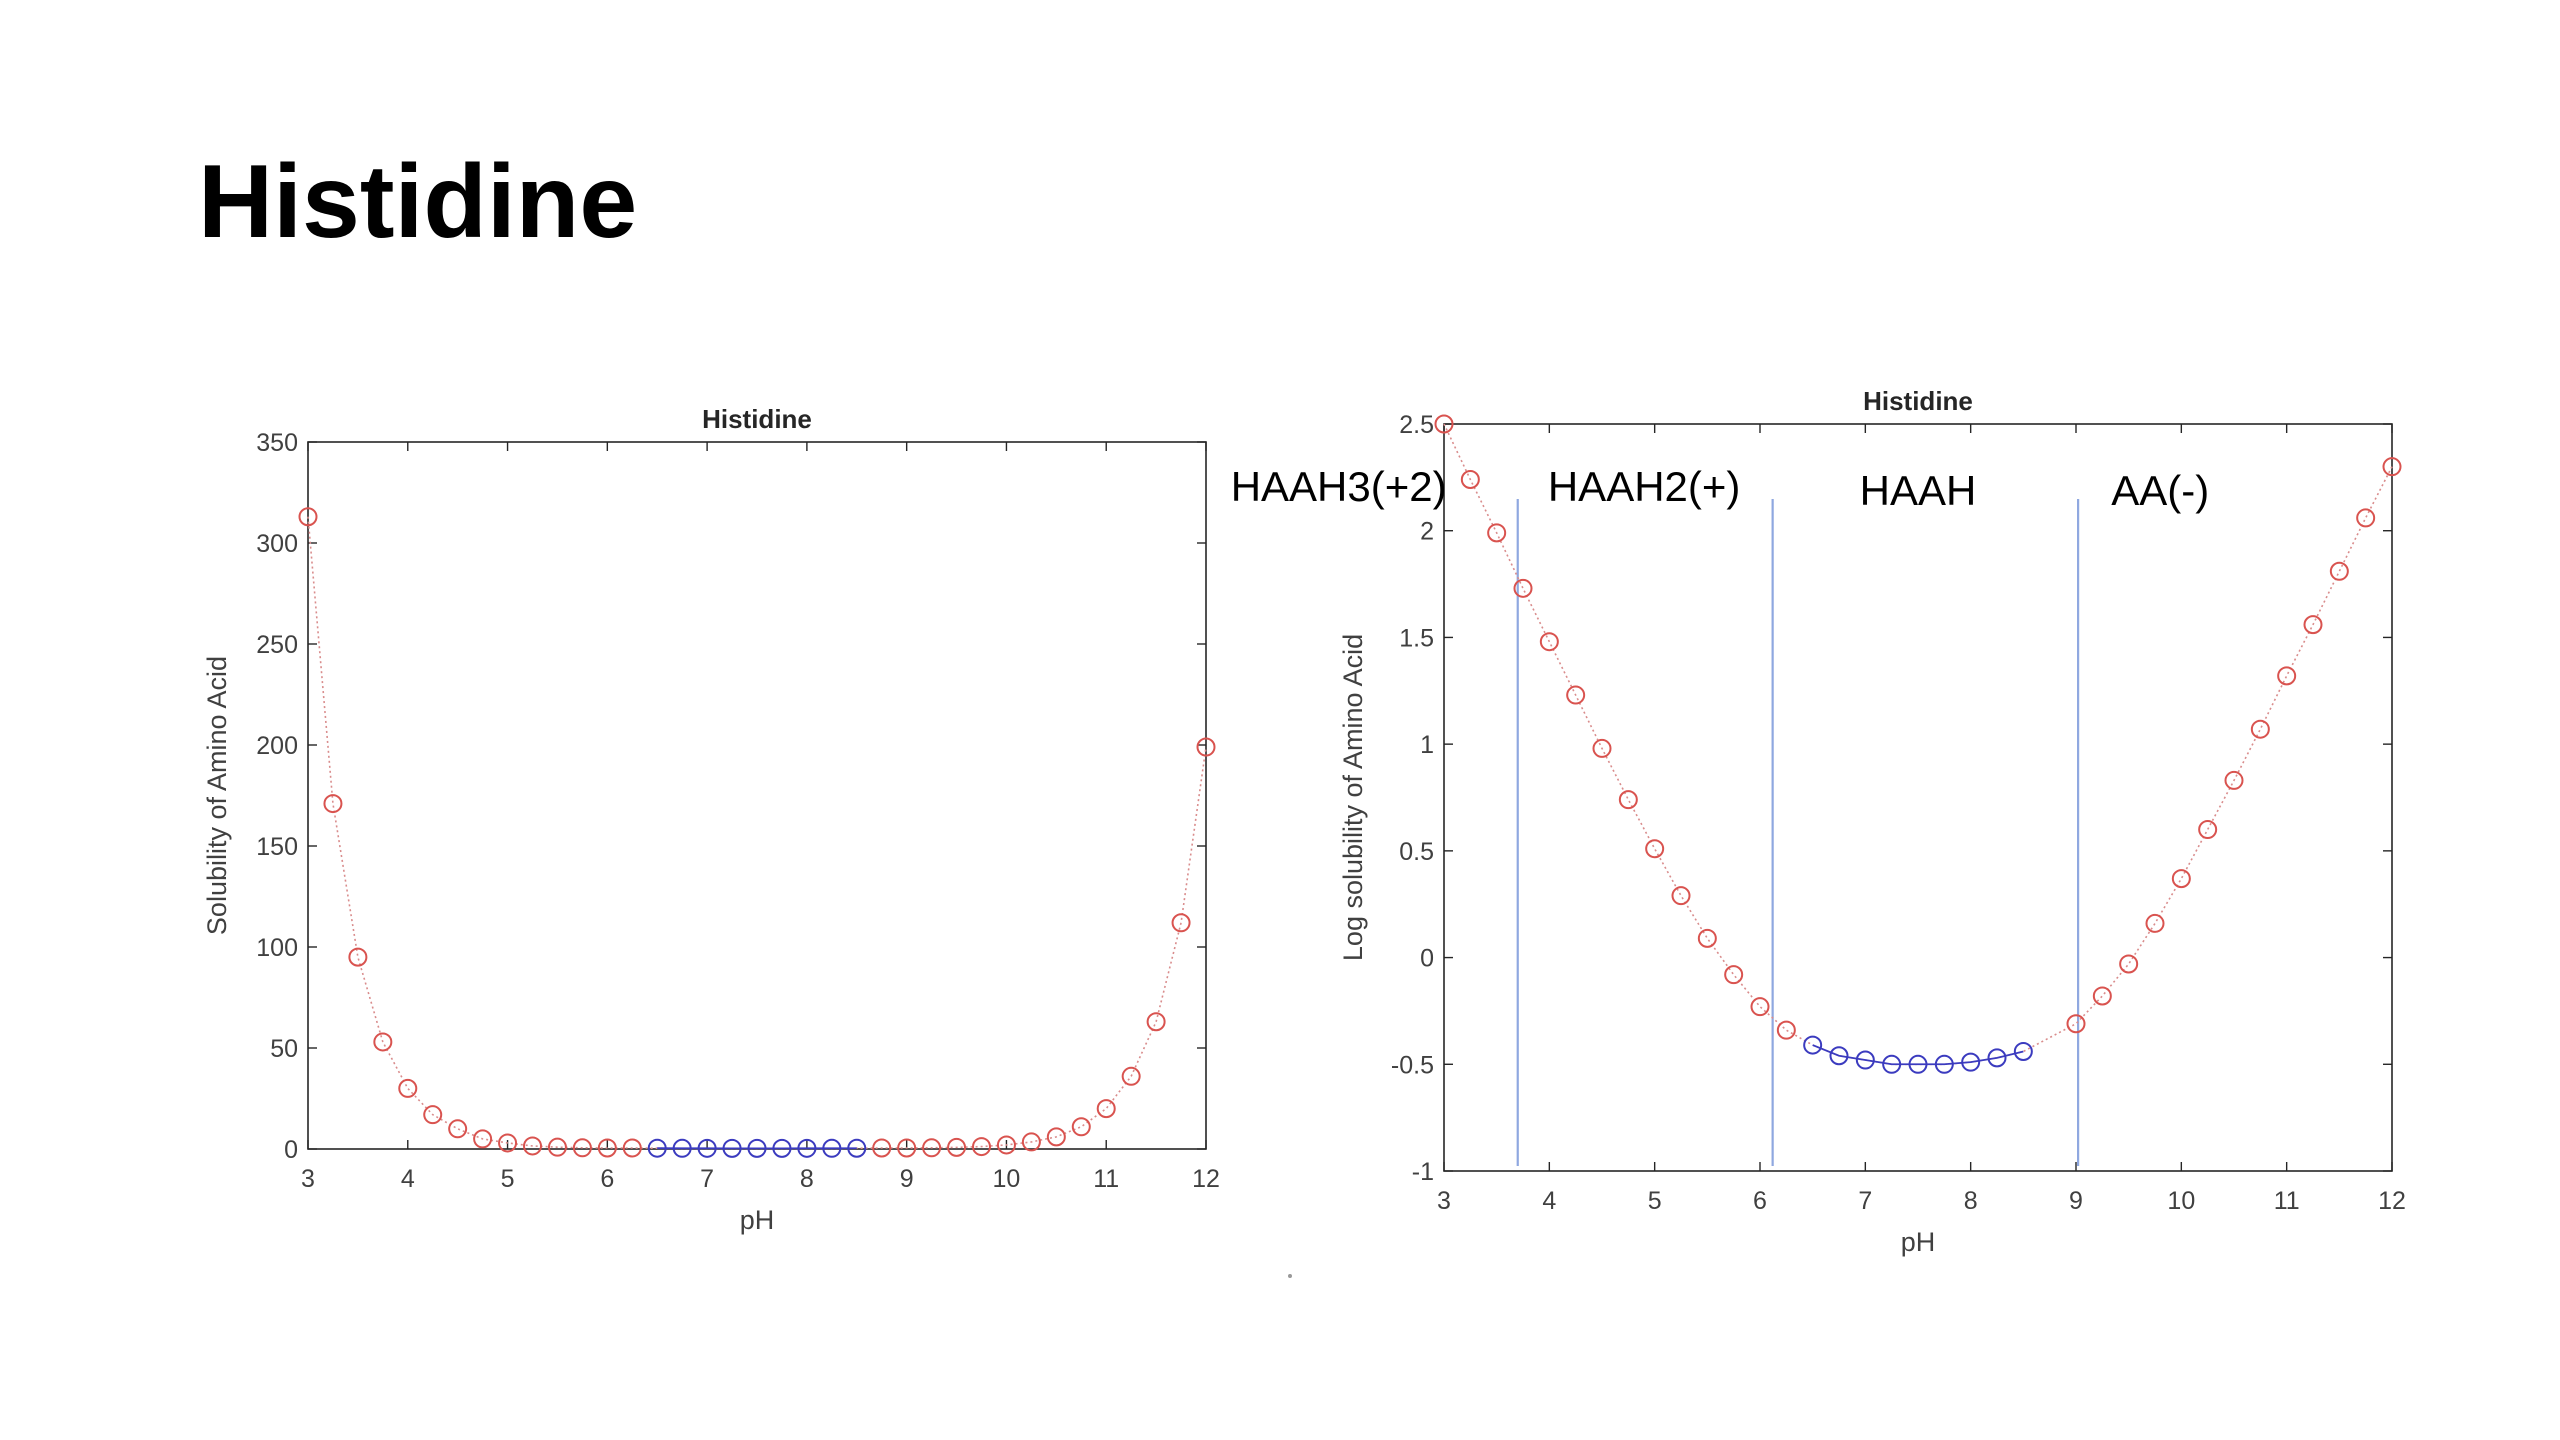  I want to click on y-axis-label: Solubility of Amino Acid, so click(217, 795).